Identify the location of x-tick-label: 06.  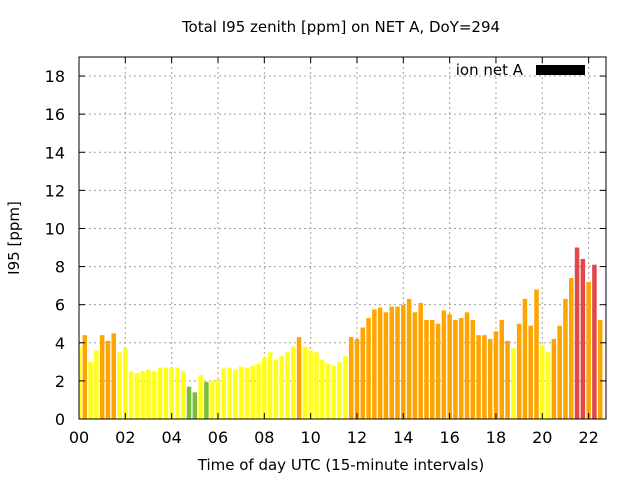
(218, 437).